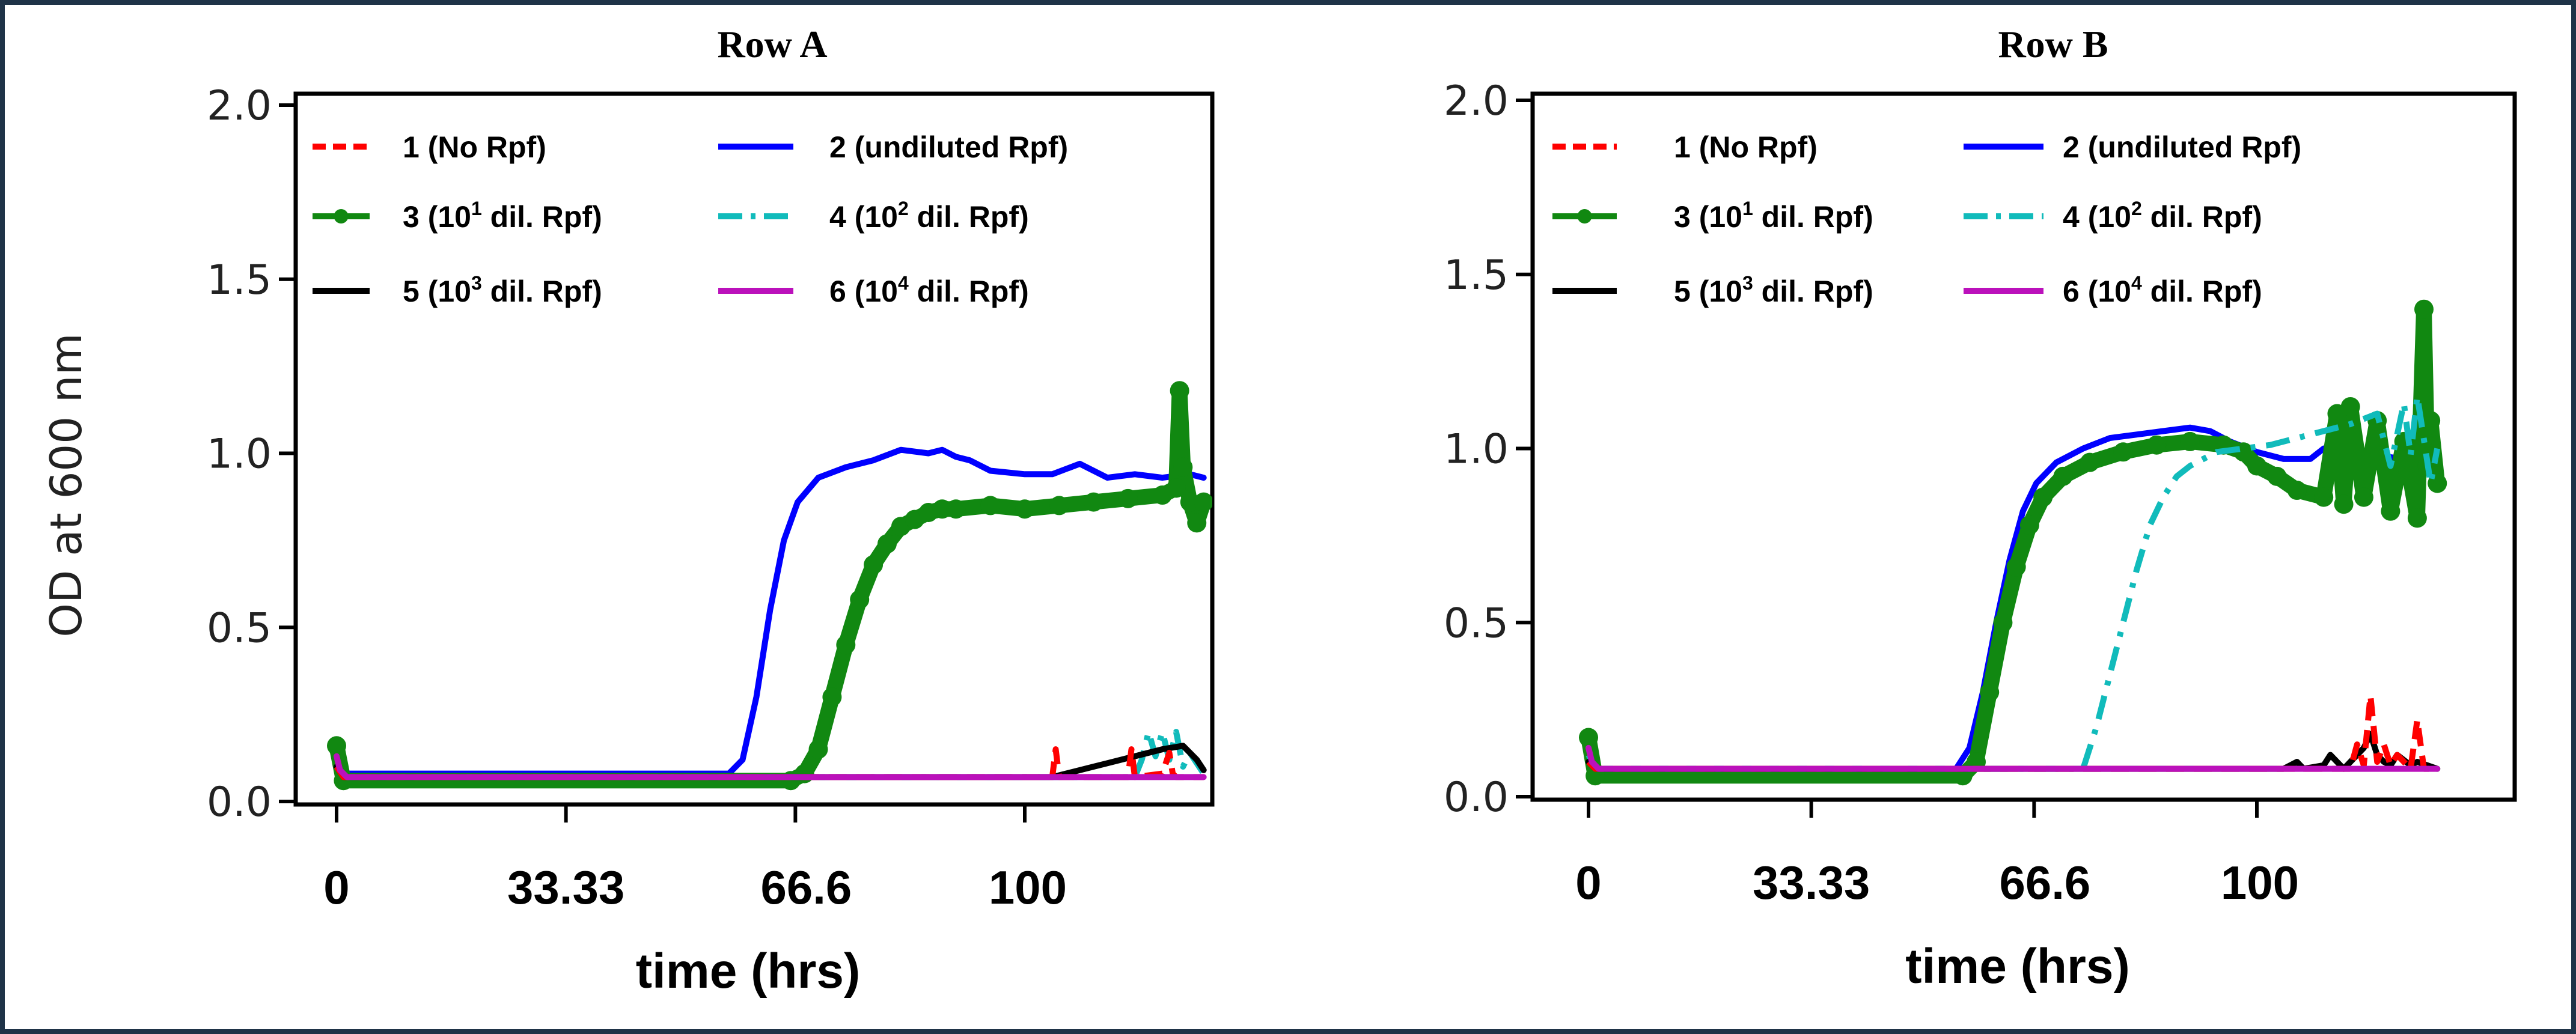 The image size is (2576, 1034). I want to click on legend-label-superscript: 4, so click(2136, 283).